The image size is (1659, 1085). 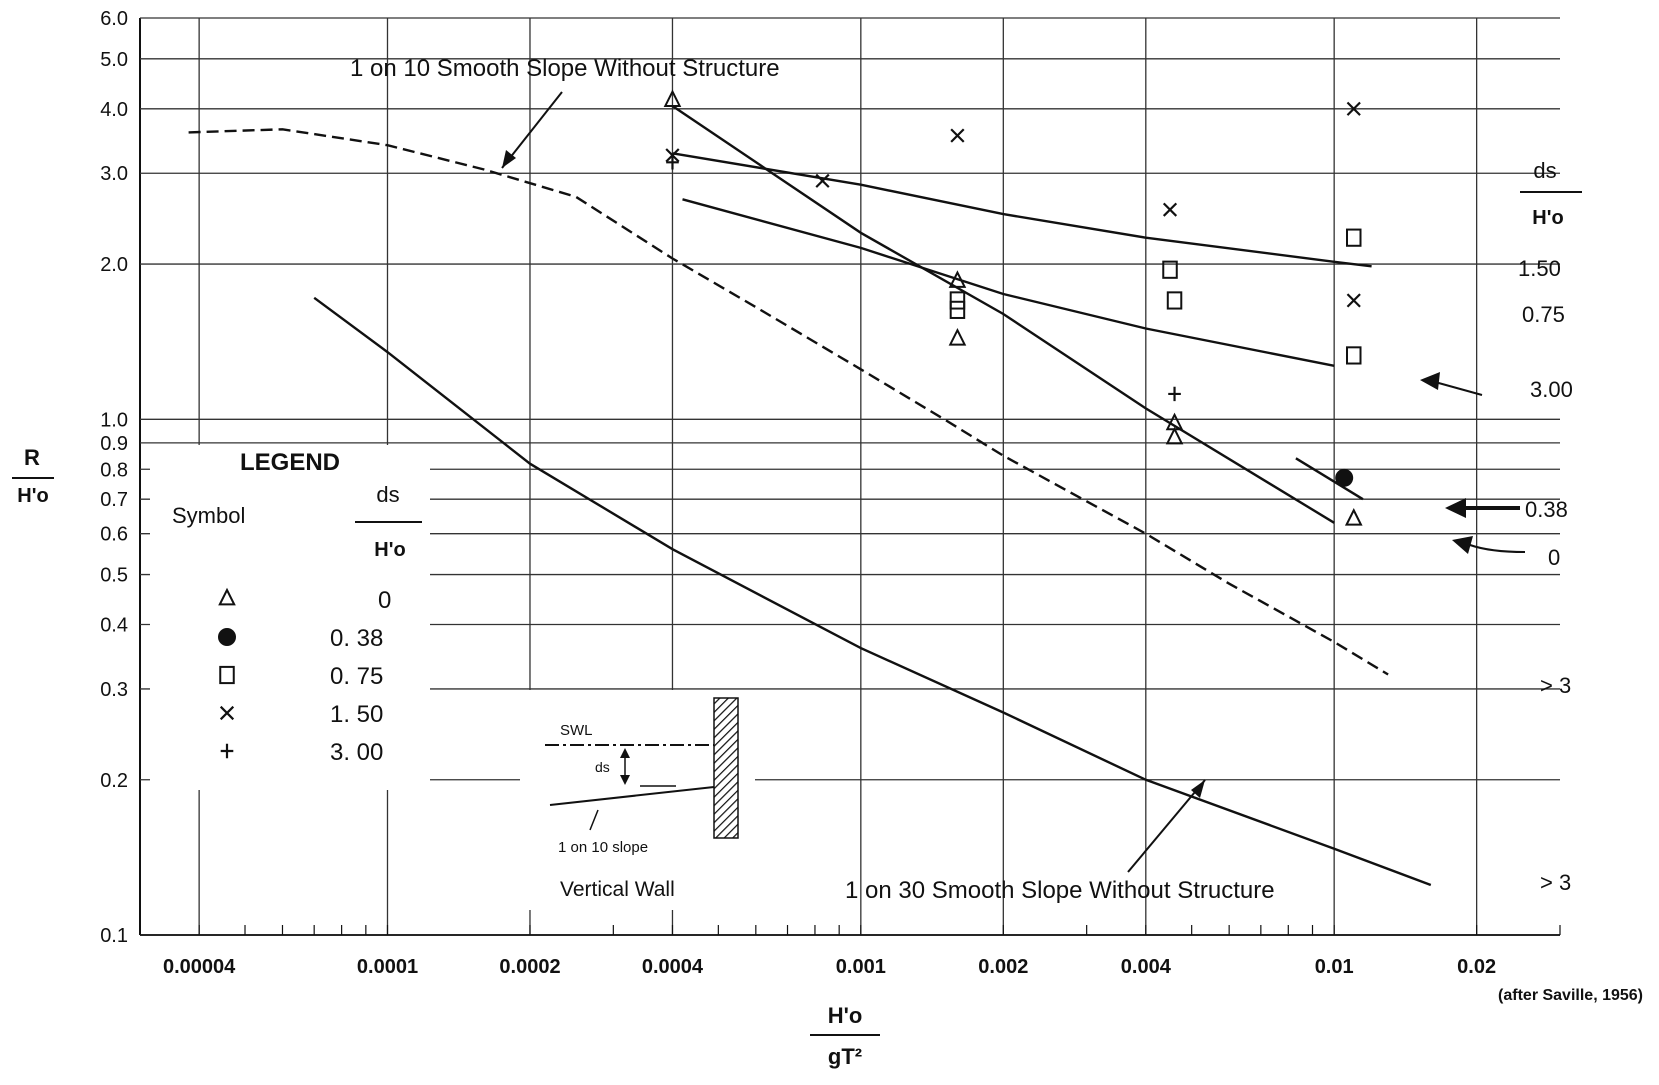 I want to click on legend-title: LEGEND, so click(x=290, y=462).